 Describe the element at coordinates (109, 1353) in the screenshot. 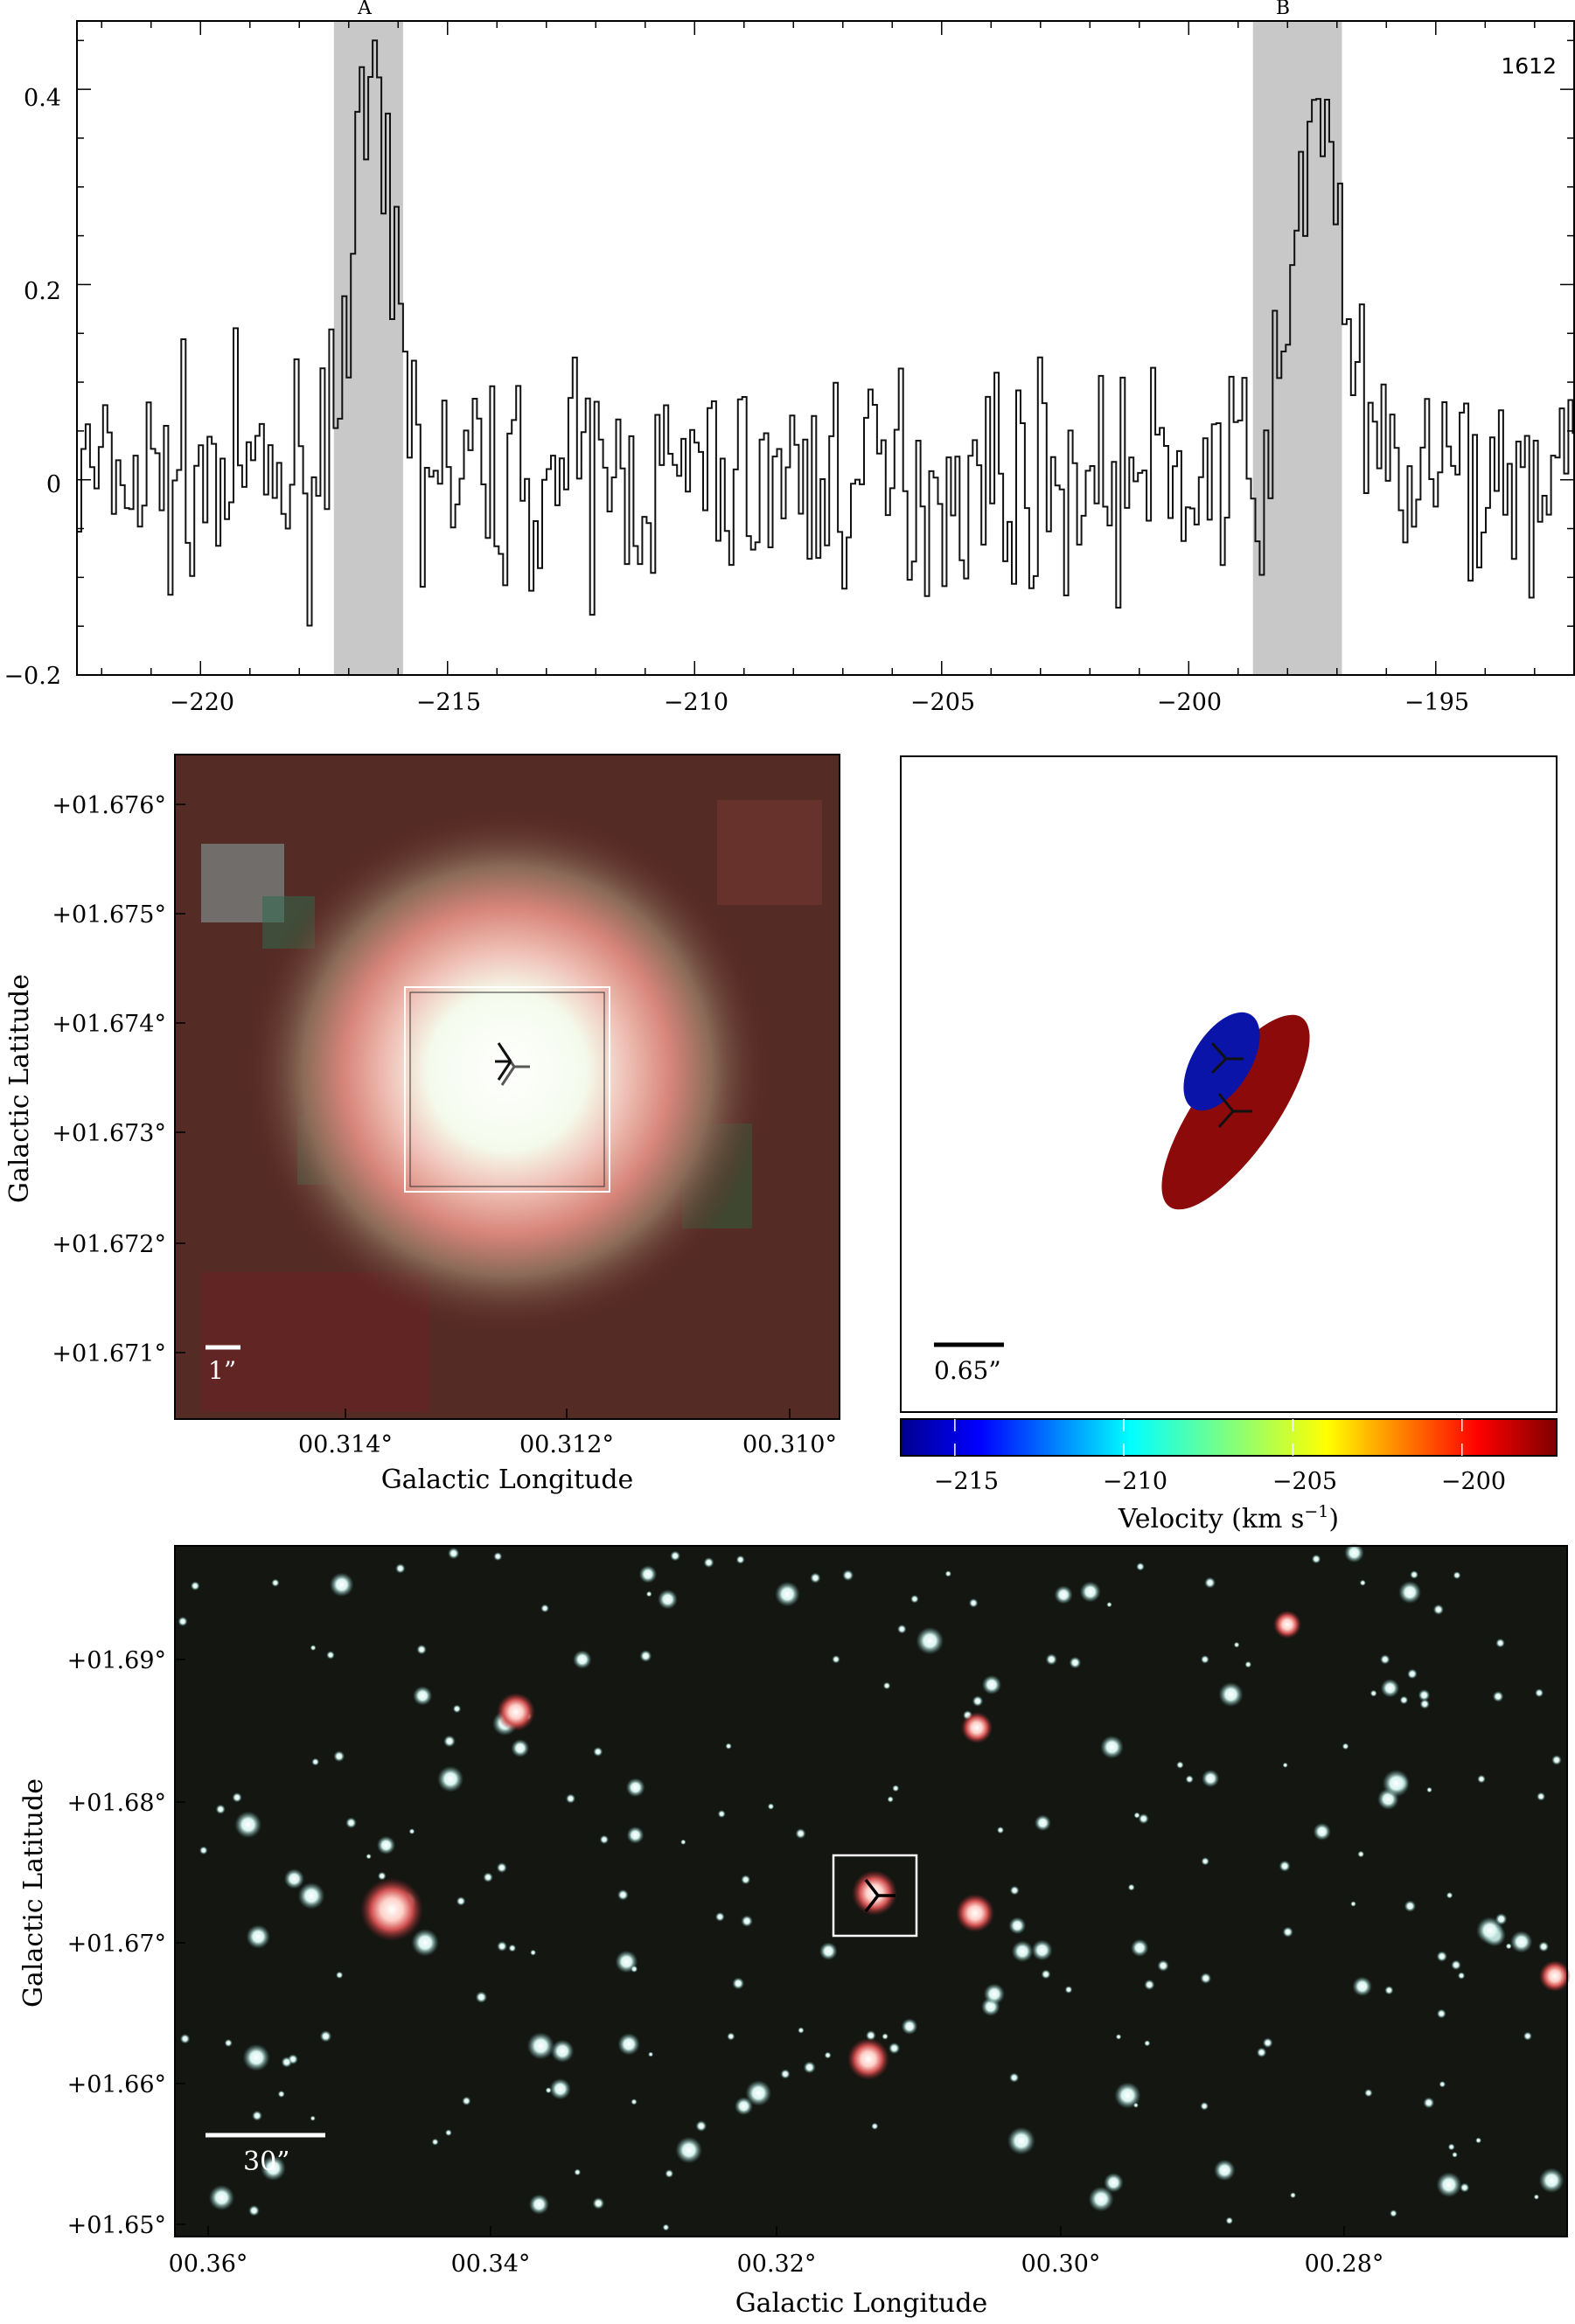

I see `y-tick-label: +01.671°` at that location.